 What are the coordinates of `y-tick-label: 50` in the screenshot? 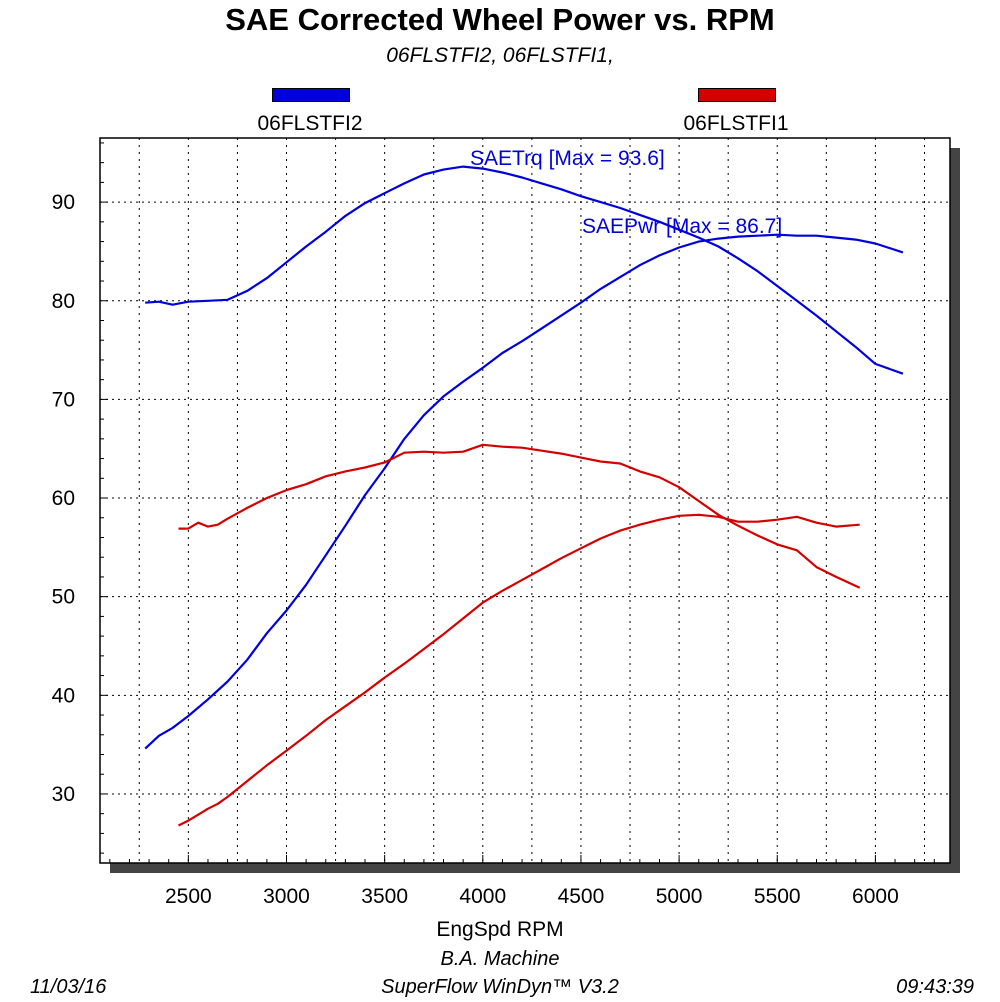 It's located at (63, 597).